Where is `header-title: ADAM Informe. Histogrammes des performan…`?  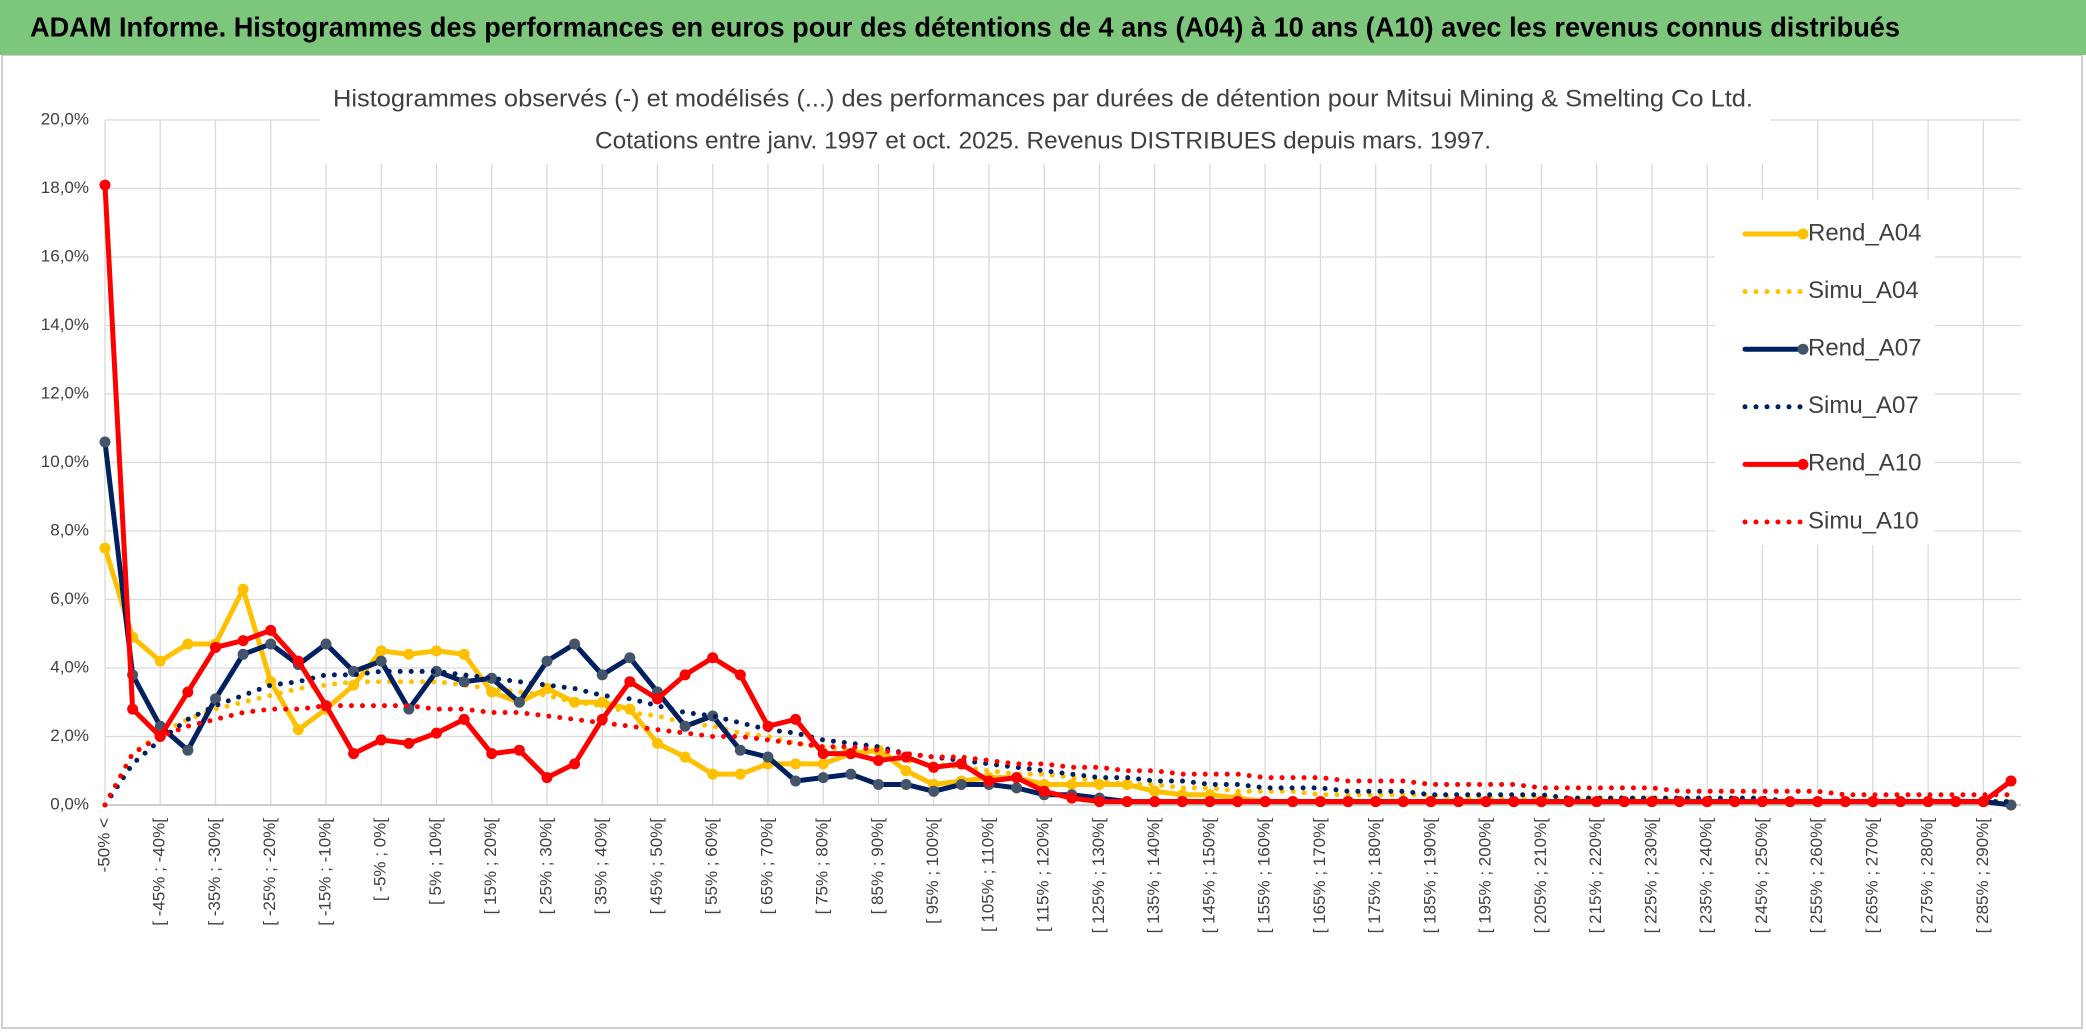
header-title: ADAM Informe. Histogrammes des performan… is located at coordinates (965, 26).